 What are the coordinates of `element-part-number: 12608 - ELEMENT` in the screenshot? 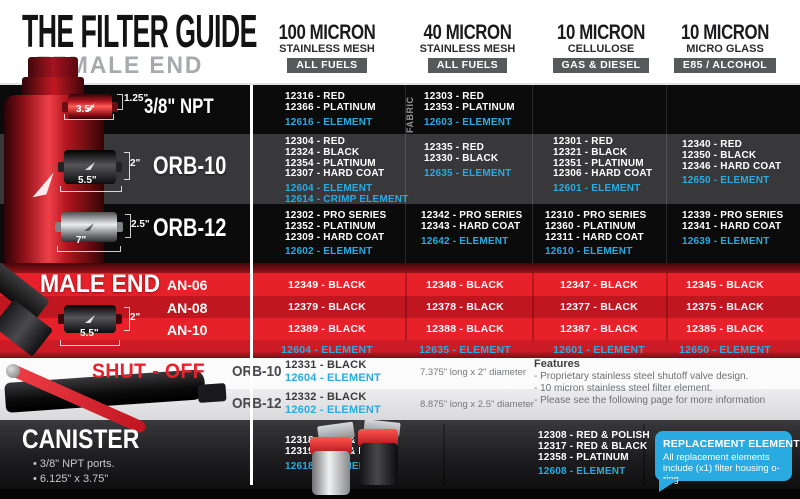 It's located at (582, 472).